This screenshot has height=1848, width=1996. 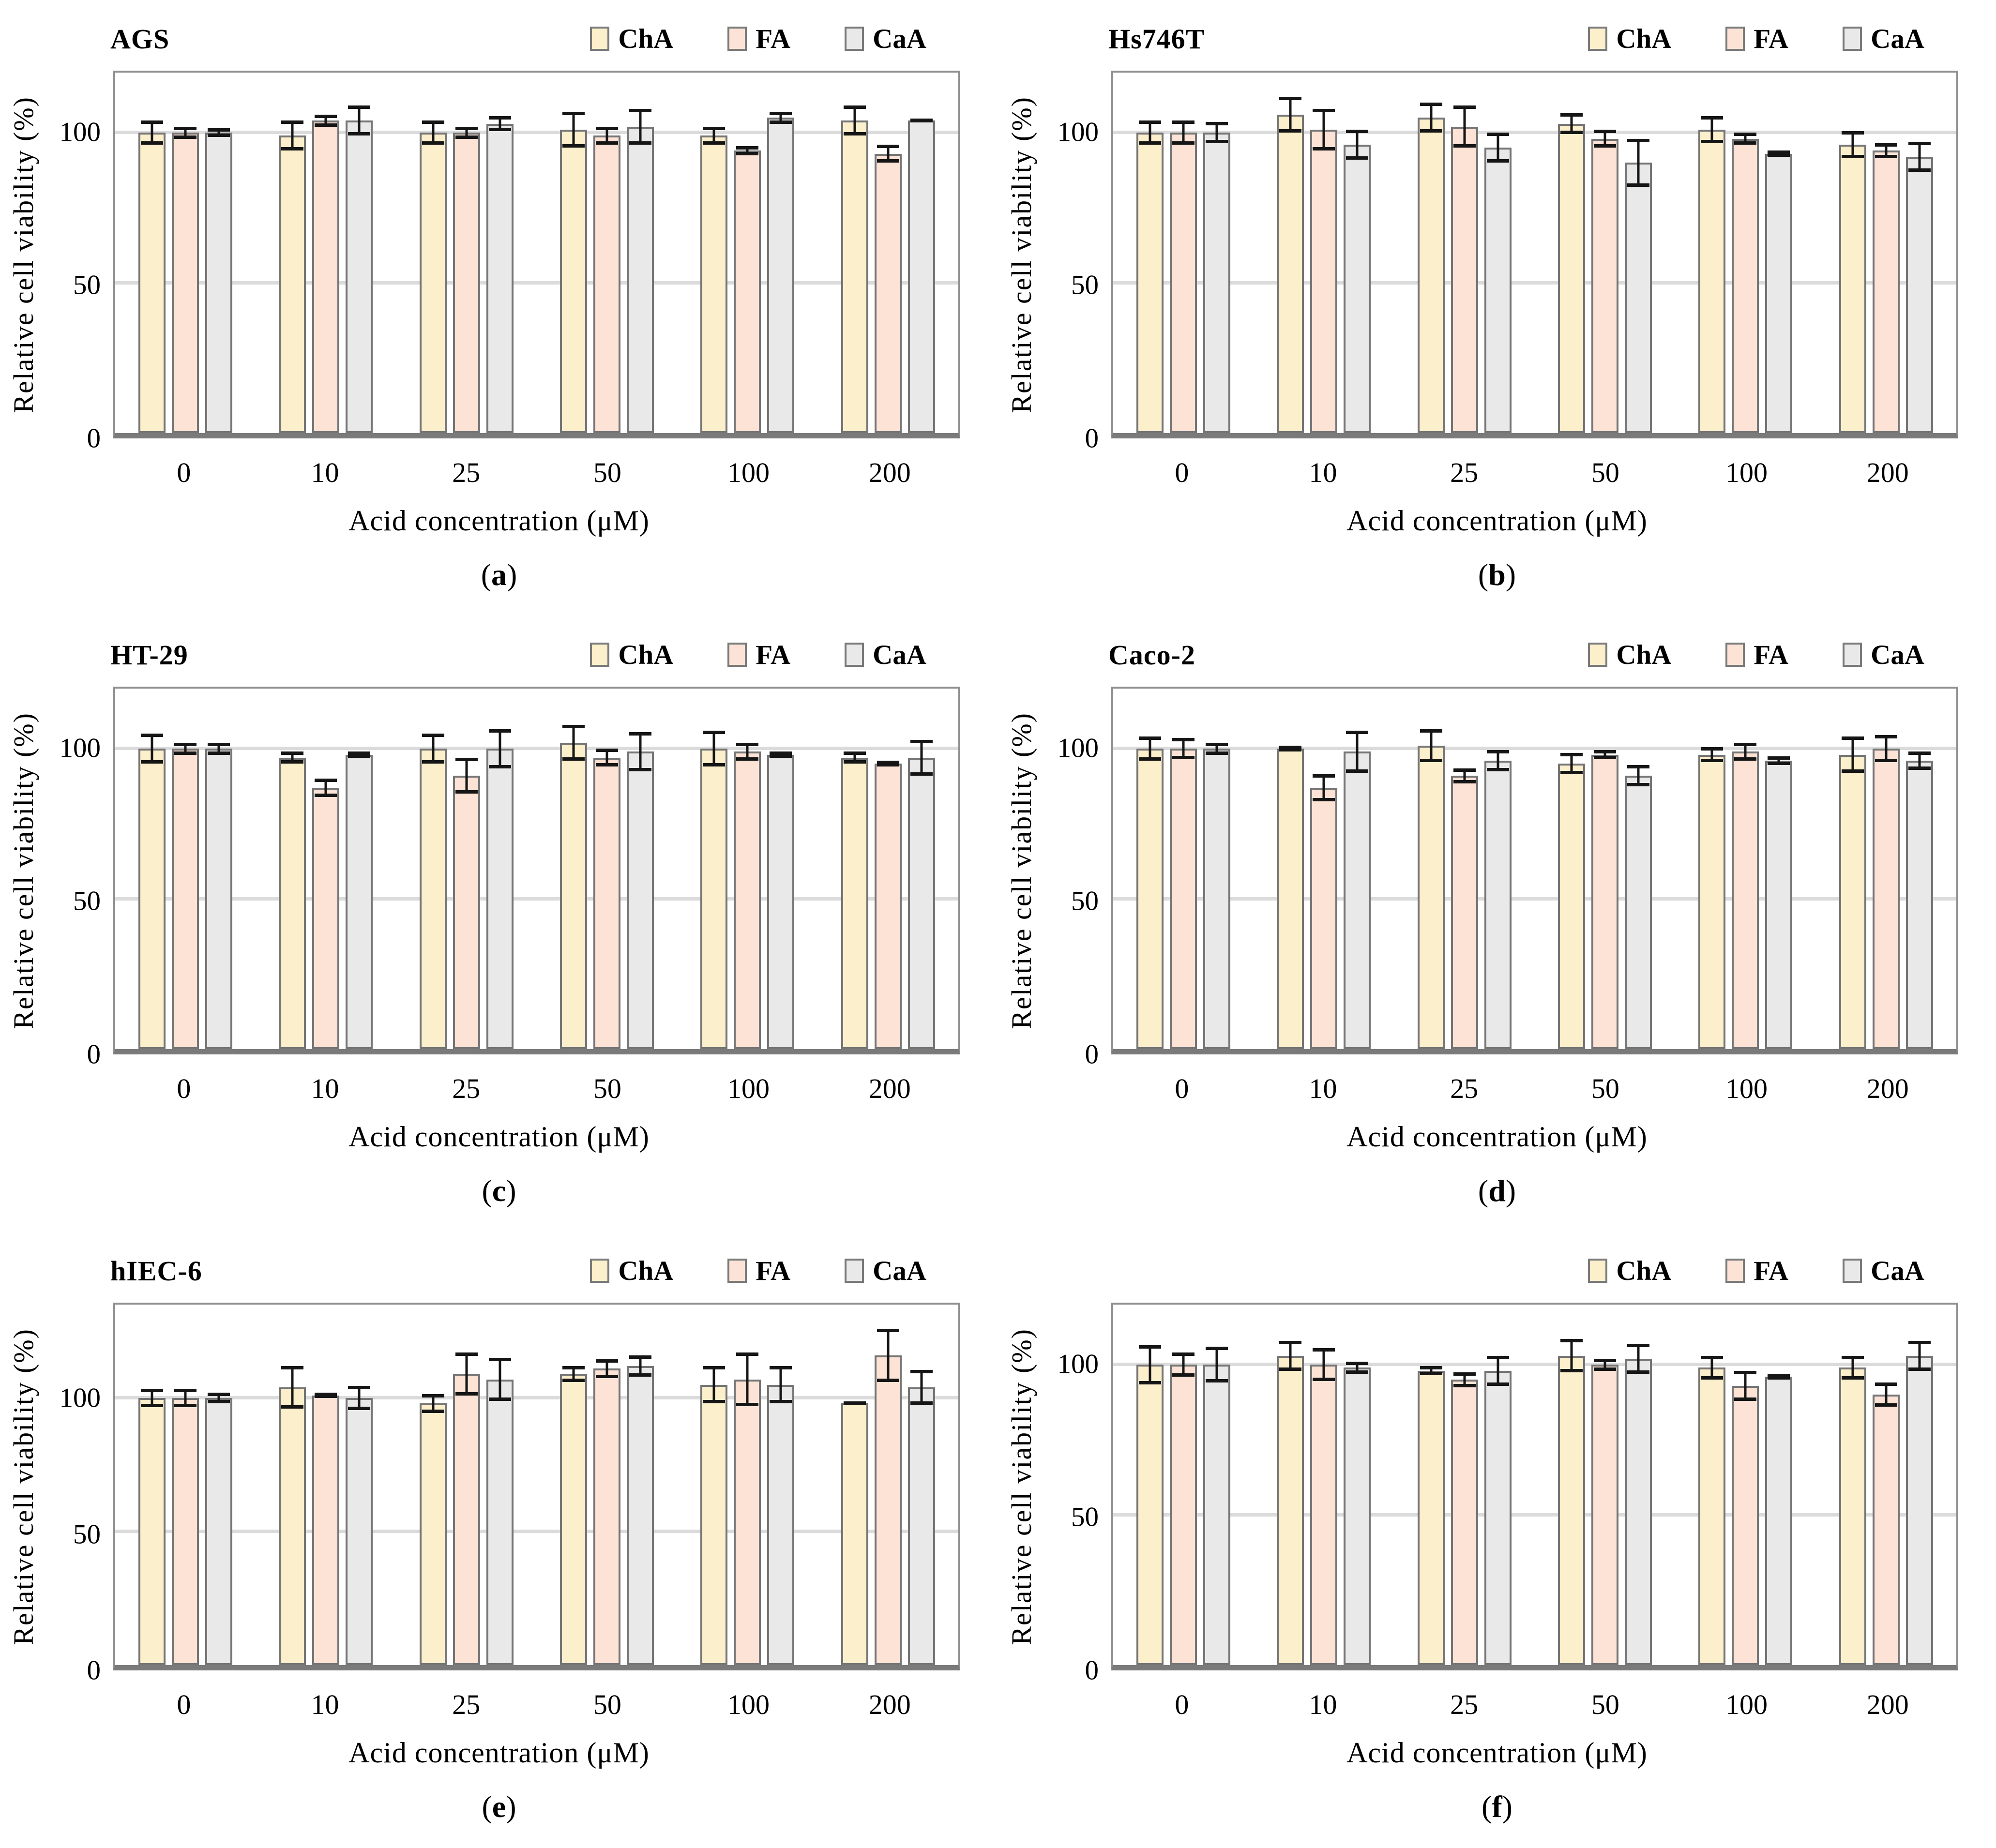 What do you see at coordinates (1478, 877) in the screenshot?
I see `chart-body: Relative cell viability (%) 0 50 100` at bounding box center [1478, 877].